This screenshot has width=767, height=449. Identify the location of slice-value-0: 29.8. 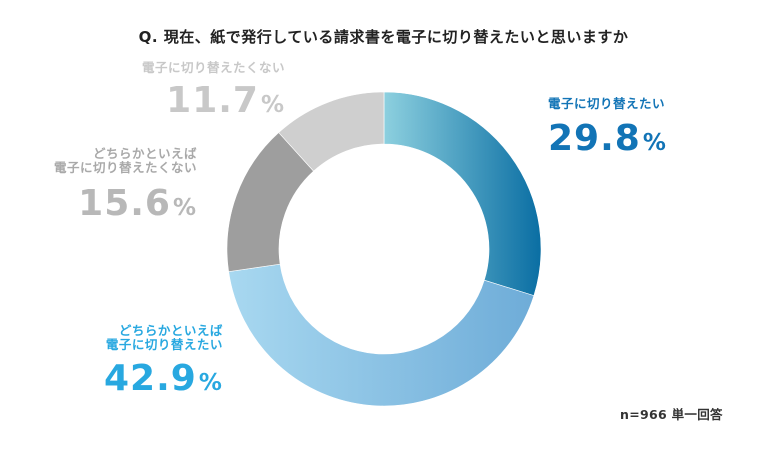
(594, 139).